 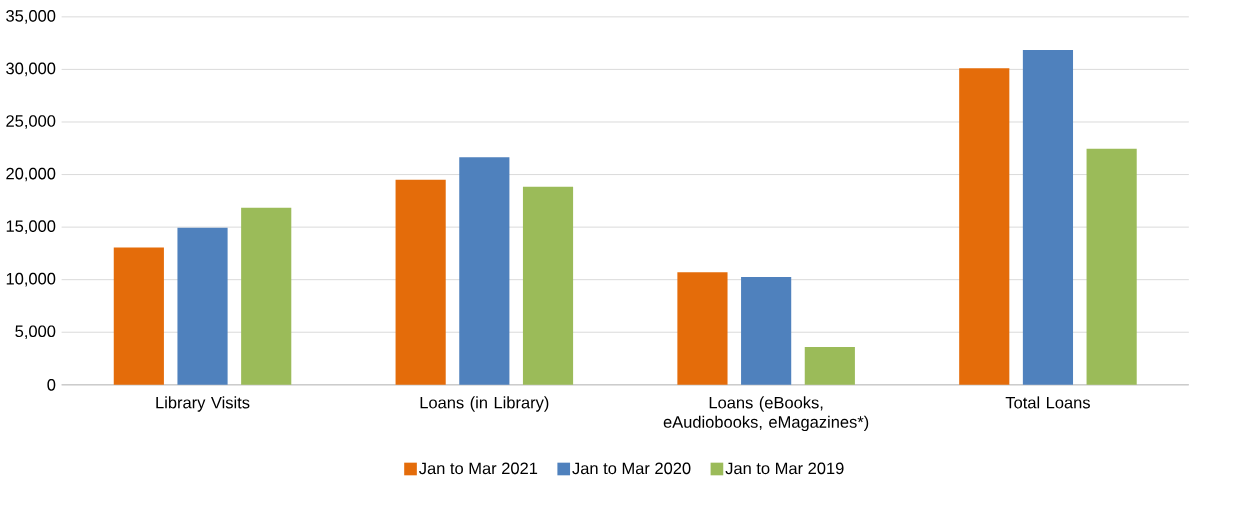 I want to click on y-tick-label: 15,000, so click(x=31, y=227).